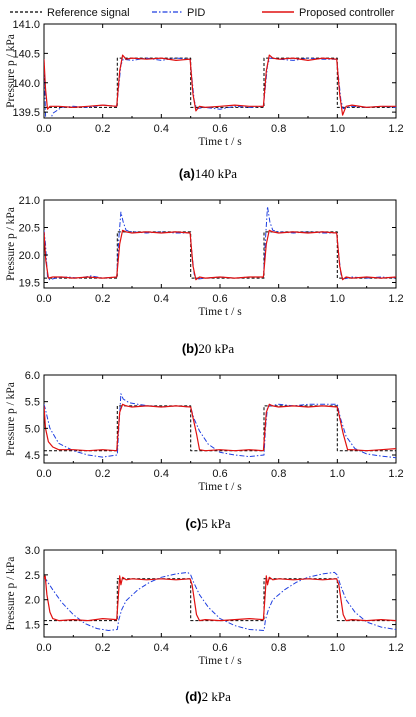 The height and width of the screenshot is (717, 416). Describe the element at coordinates (196, 13) in the screenshot. I see `legend-label: PID` at that location.